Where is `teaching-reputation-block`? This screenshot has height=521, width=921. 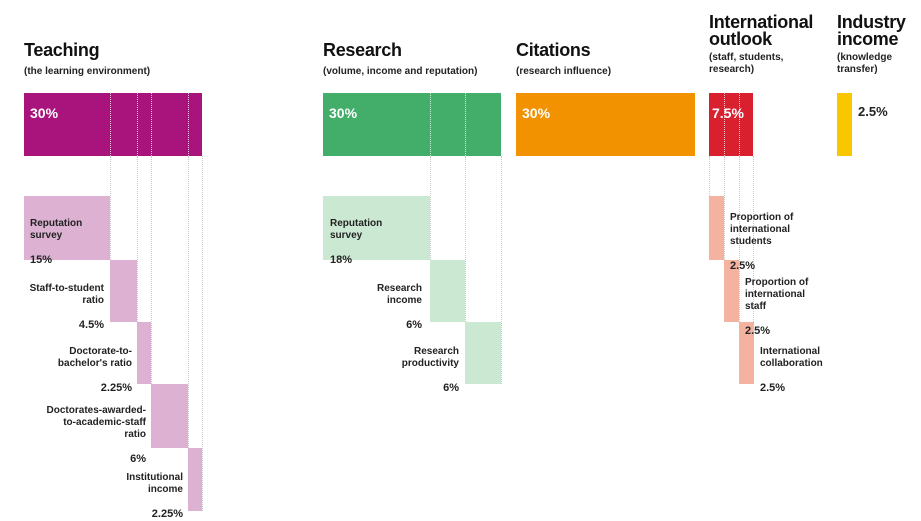
teaching-reputation-block is located at coordinates (67, 228).